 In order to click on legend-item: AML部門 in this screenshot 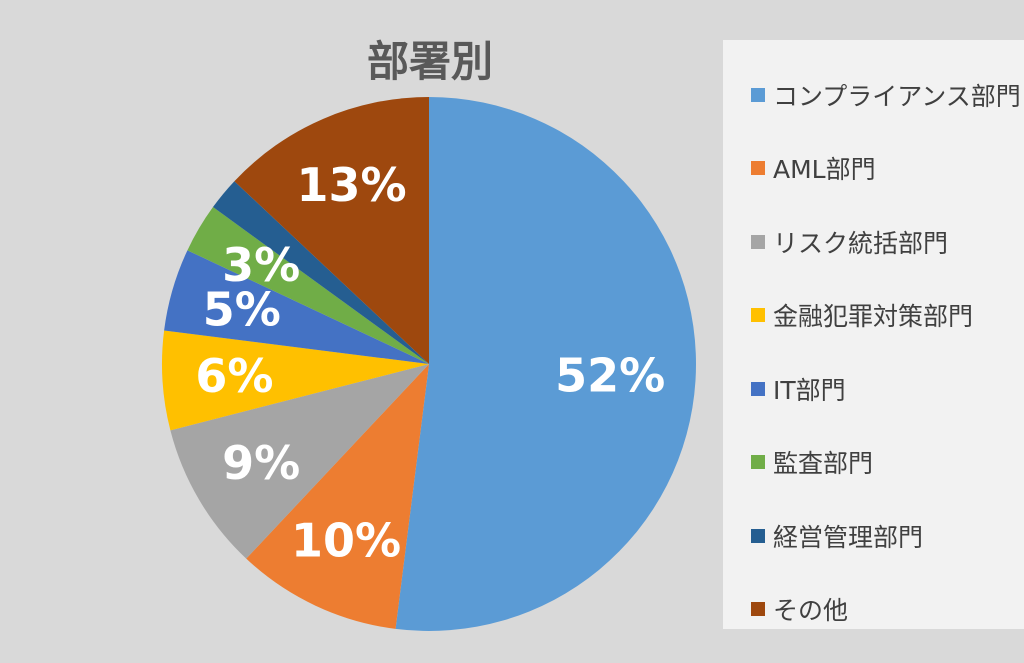, I will do `click(873, 169)`.